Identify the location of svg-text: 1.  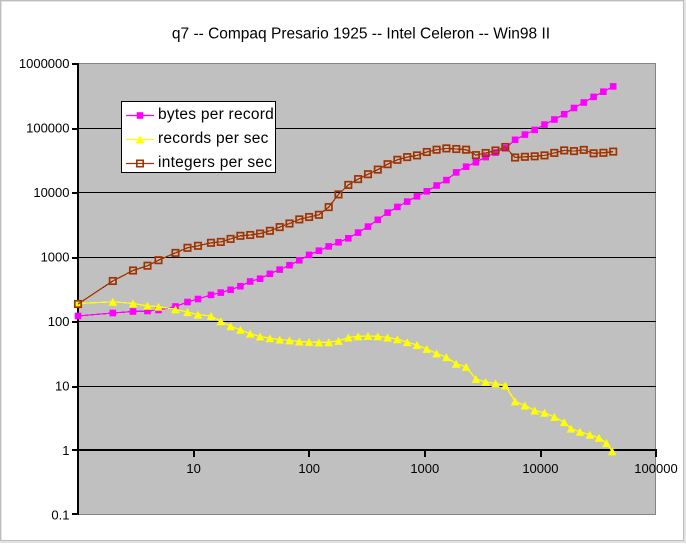
(65, 450).